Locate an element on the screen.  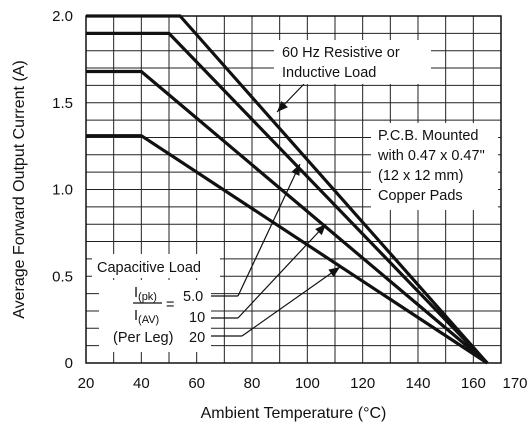
x-tick-label: 140 is located at coordinates (417, 383).